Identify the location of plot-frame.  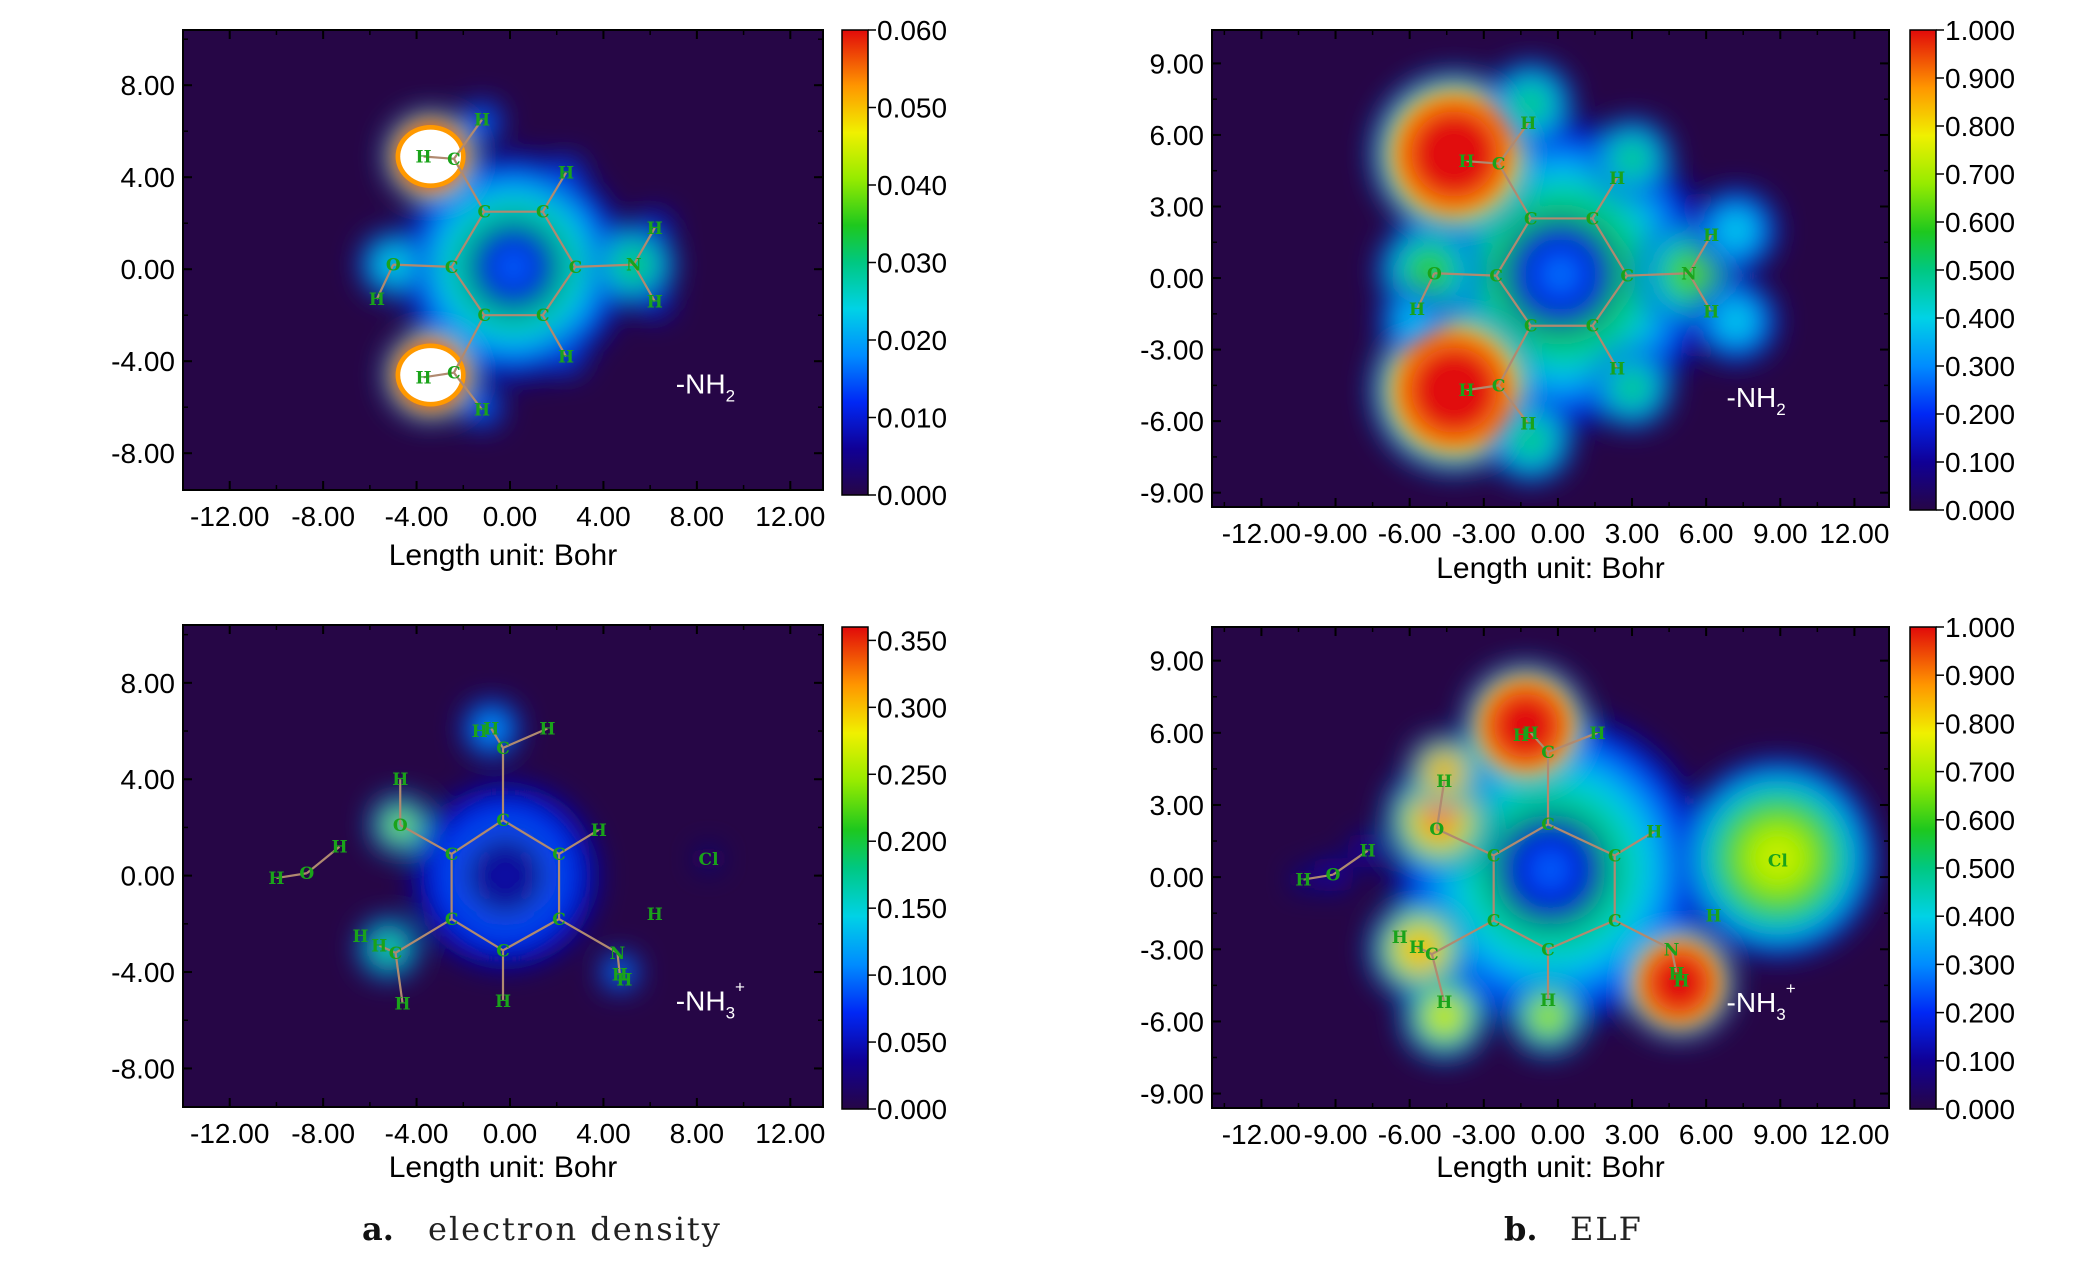
(1550, 867).